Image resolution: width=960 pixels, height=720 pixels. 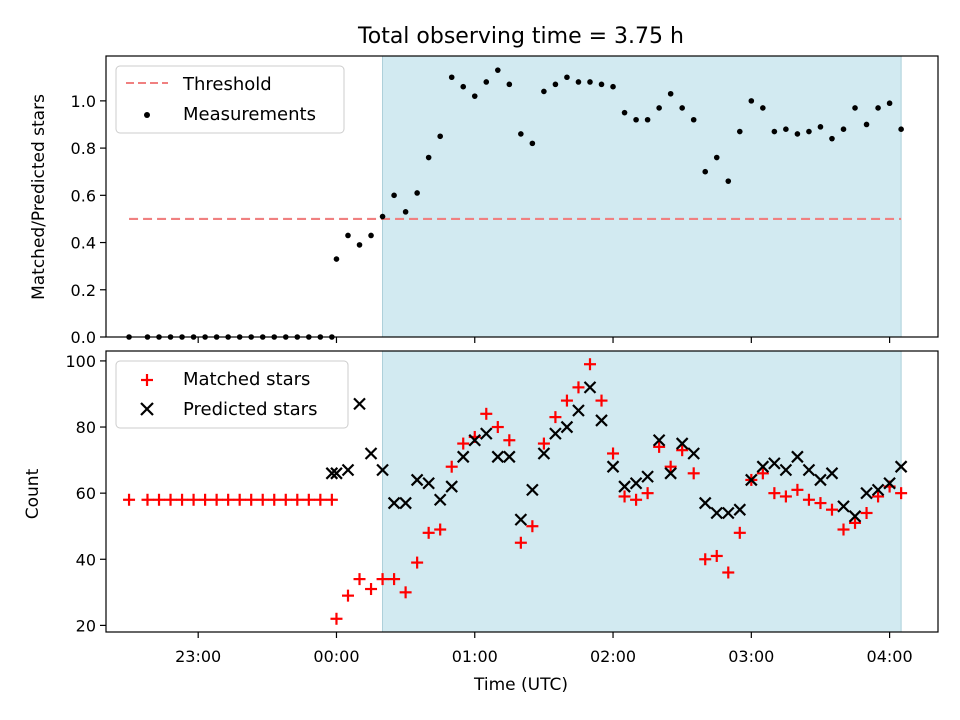 I want to click on chart-title: Total observing time = 3.75 h, so click(x=520, y=36).